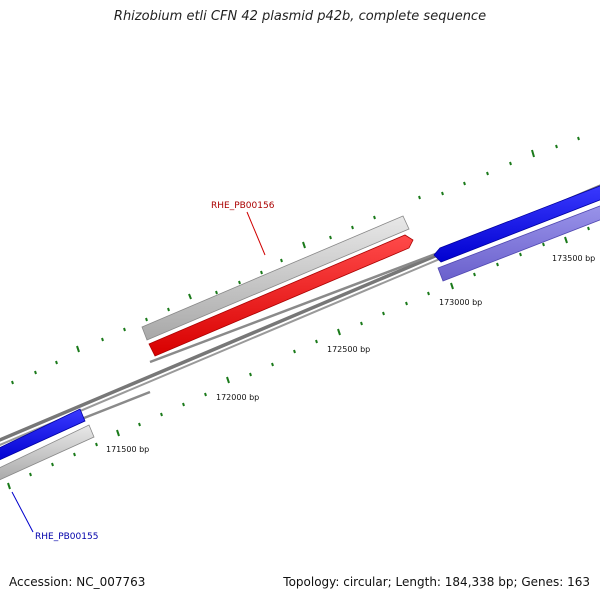 The image size is (600, 600). Describe the element at coordinates (518, 243) in the screenshot. I see `gene-purple-right` at that location.